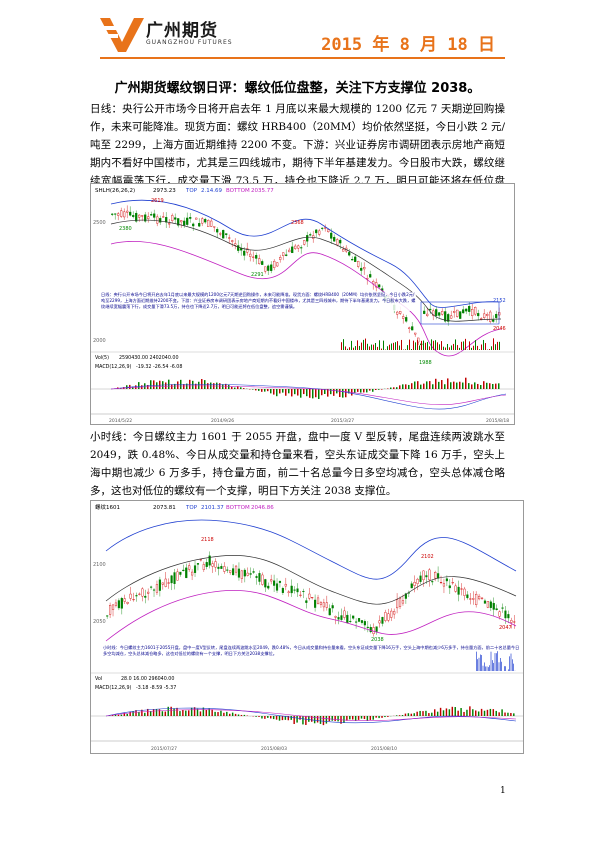 The width and height of the screenshot is (595, 842). What do you see at coordinates (120, 421) in the screenshot?
I see `chart1-date-0: 2014/5/22` at bounding box center [120, 421].